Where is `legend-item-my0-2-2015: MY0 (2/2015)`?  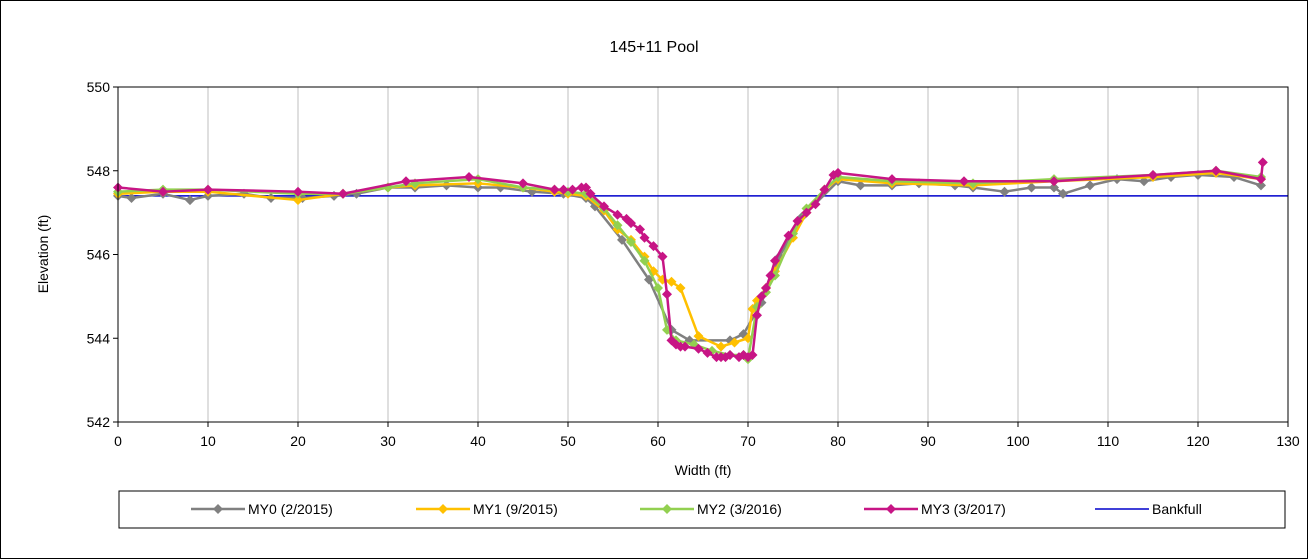 legend-item-my0-2-2015: MY0 (2/2015) is located at coordinates (262, 509).